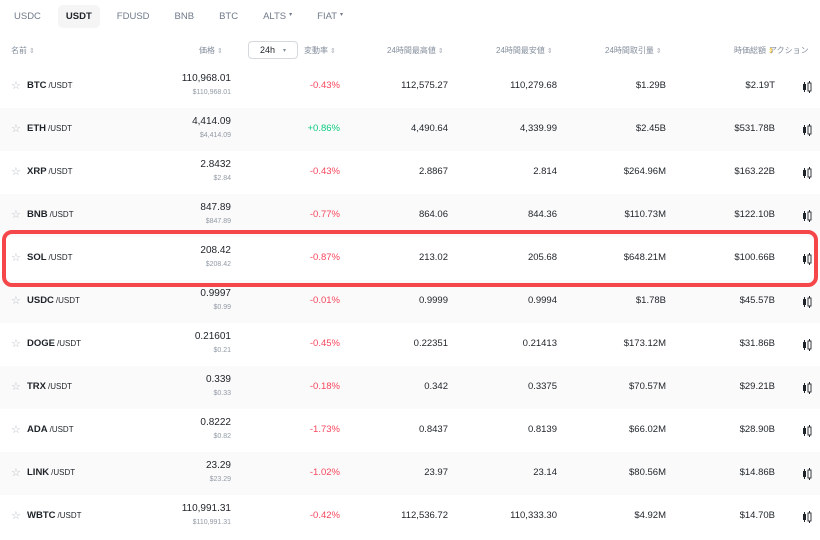  Describe the element at coordinates (185, 16) in the screenshot. I see `tab-bnb: BNB` at that location.